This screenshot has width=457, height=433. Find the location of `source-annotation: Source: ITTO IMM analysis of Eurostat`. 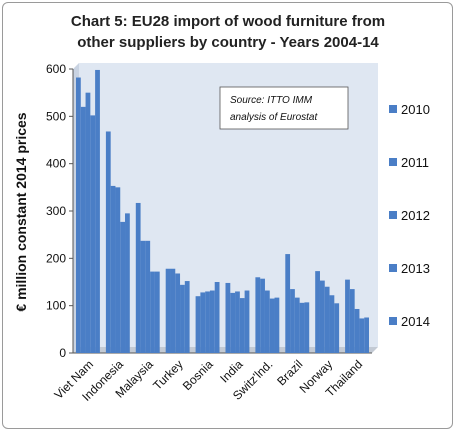

source-annotation: Source: ITTO IMM analysis of Eurostat is located at coordinates (284, 108).